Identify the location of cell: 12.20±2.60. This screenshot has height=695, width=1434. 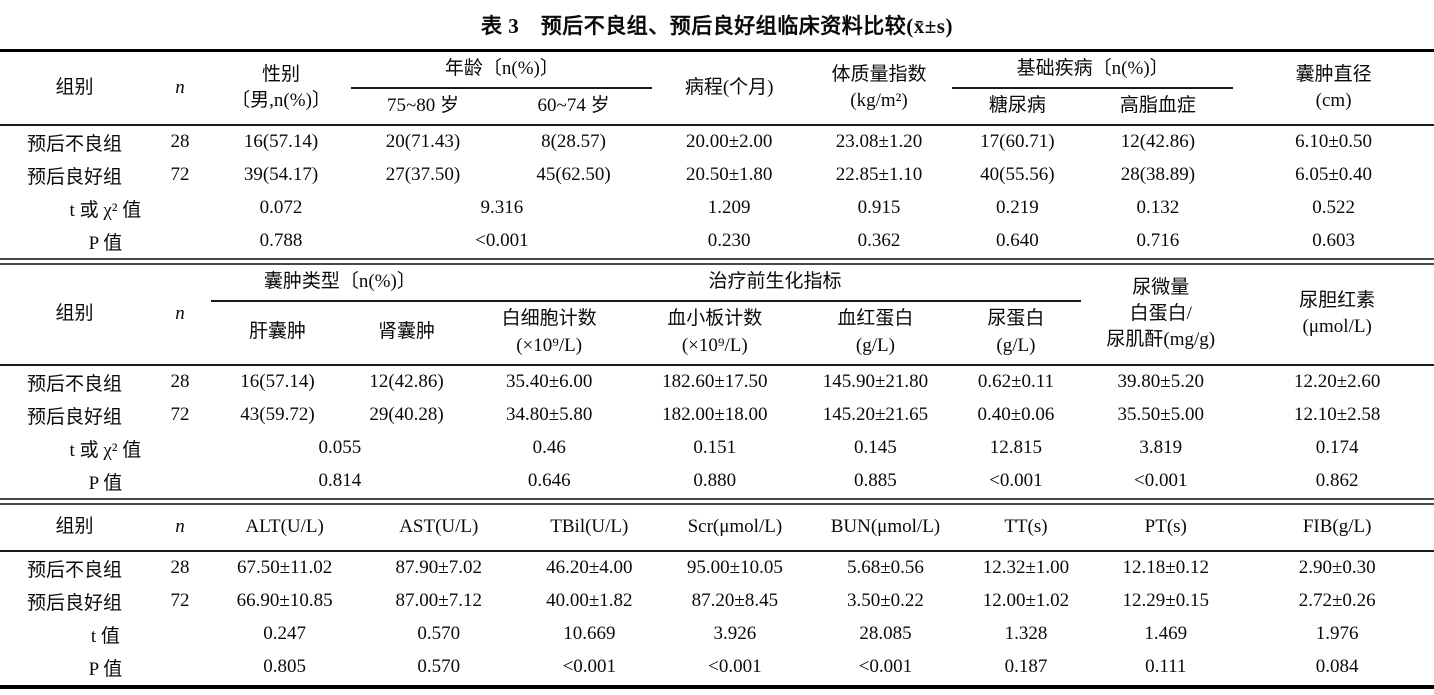
(1337, 381).